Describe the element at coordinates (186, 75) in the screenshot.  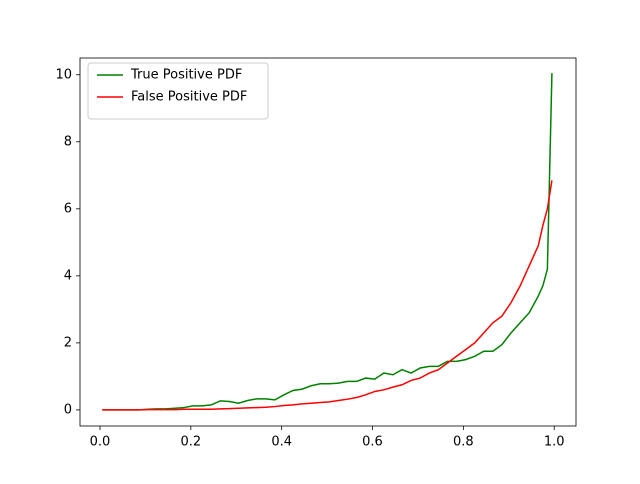
I see `legend-label: True Positive PDF` at that location.